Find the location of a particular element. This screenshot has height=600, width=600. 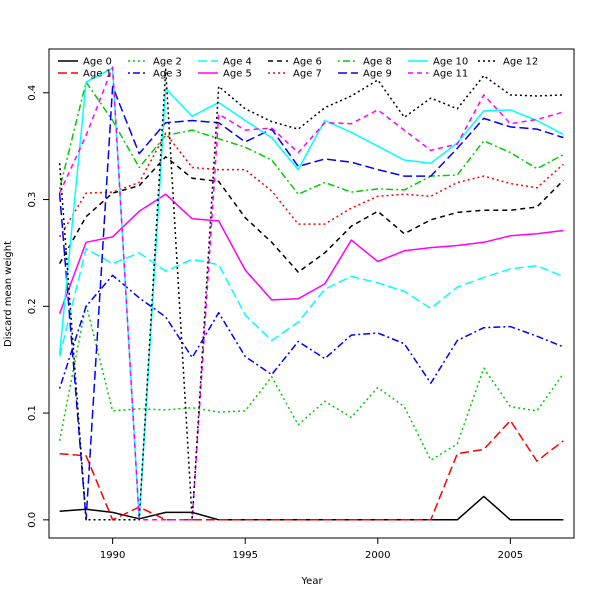

legend-entry: Age 0 is located at coordinates (85, 62).